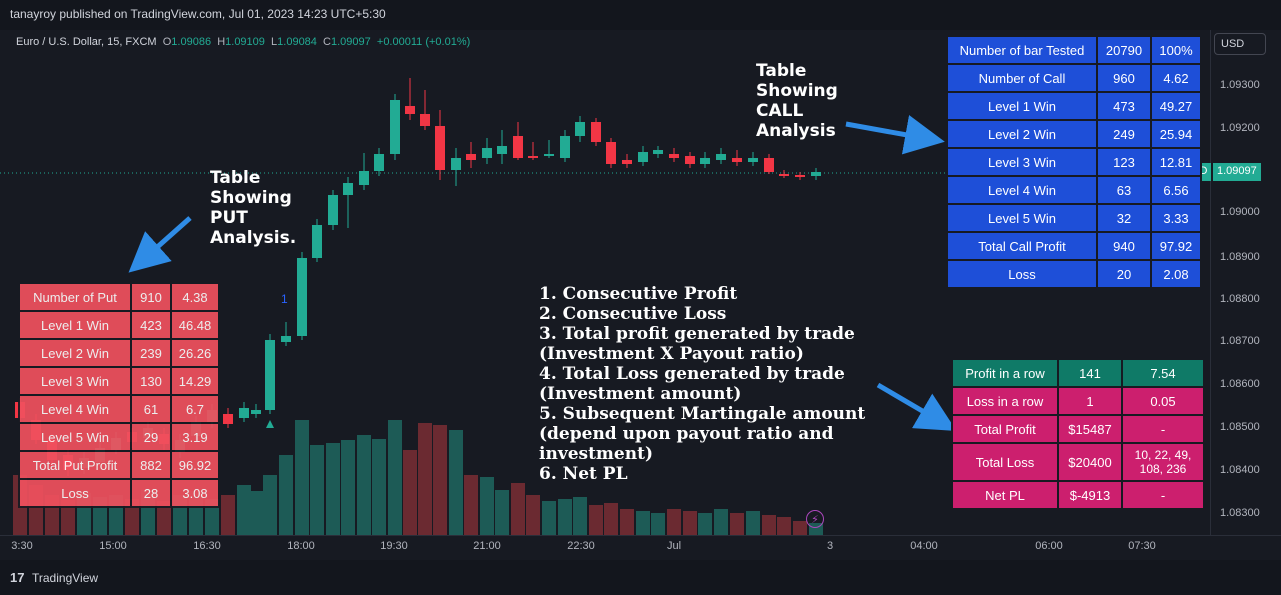  Describe the element at coordinates (1022, 50) in the screenshot. I see `table-cell: Number of bar Tested` at that location.